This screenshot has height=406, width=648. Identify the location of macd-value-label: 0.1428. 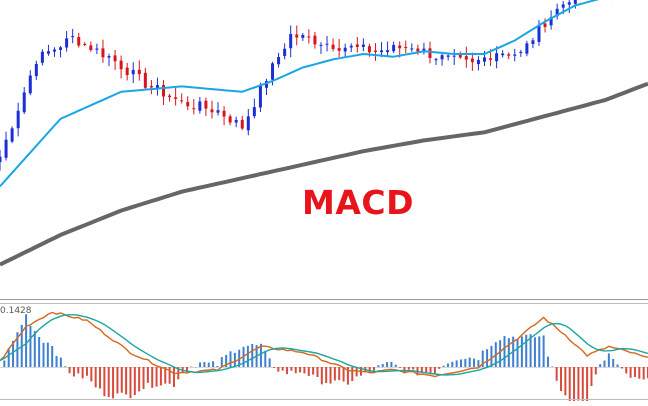
(16, 311).